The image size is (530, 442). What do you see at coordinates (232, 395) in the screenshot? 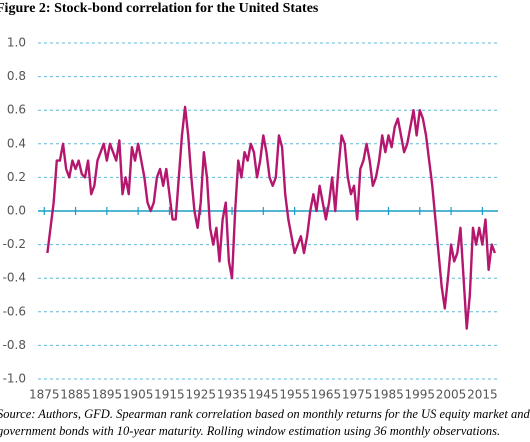
I see `x-tick-label: 1935` at bounding box center [232, 395].